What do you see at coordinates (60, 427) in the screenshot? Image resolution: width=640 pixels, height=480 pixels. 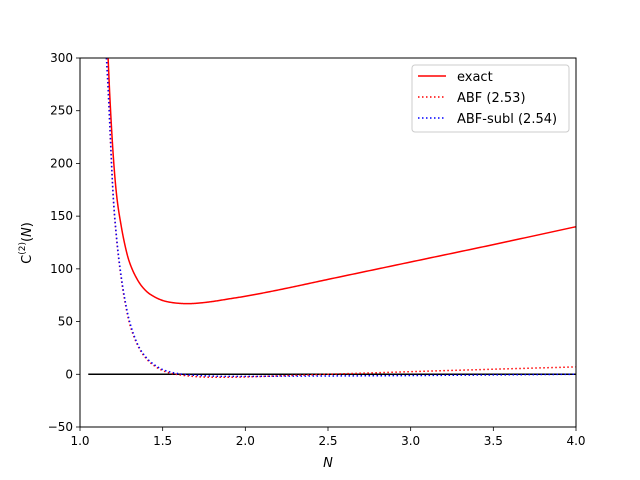 I see `y-tick-label: −50` at bounding box center [60, 427].